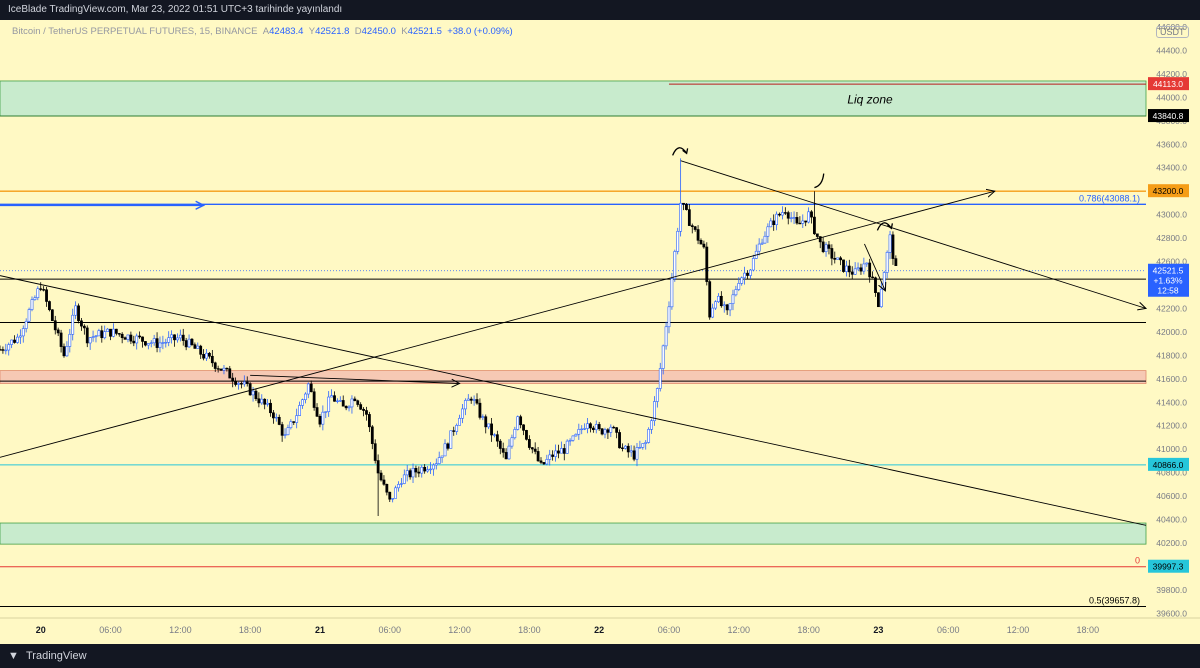  I want to click on currency-badge: USDT, so click(1172, 32).